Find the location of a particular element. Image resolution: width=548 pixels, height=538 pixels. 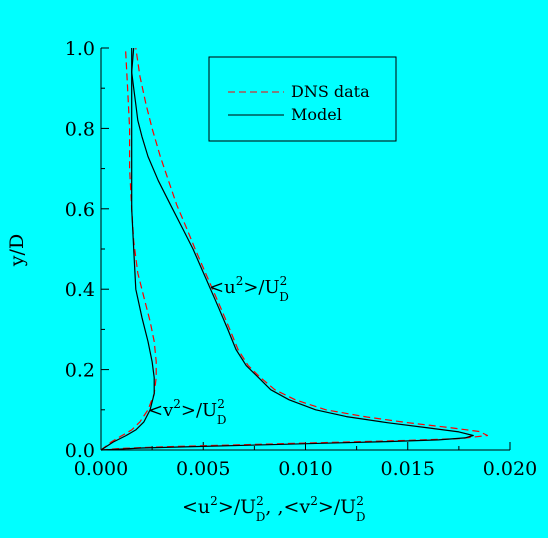

legend-box is located at coordinates (302, 99).